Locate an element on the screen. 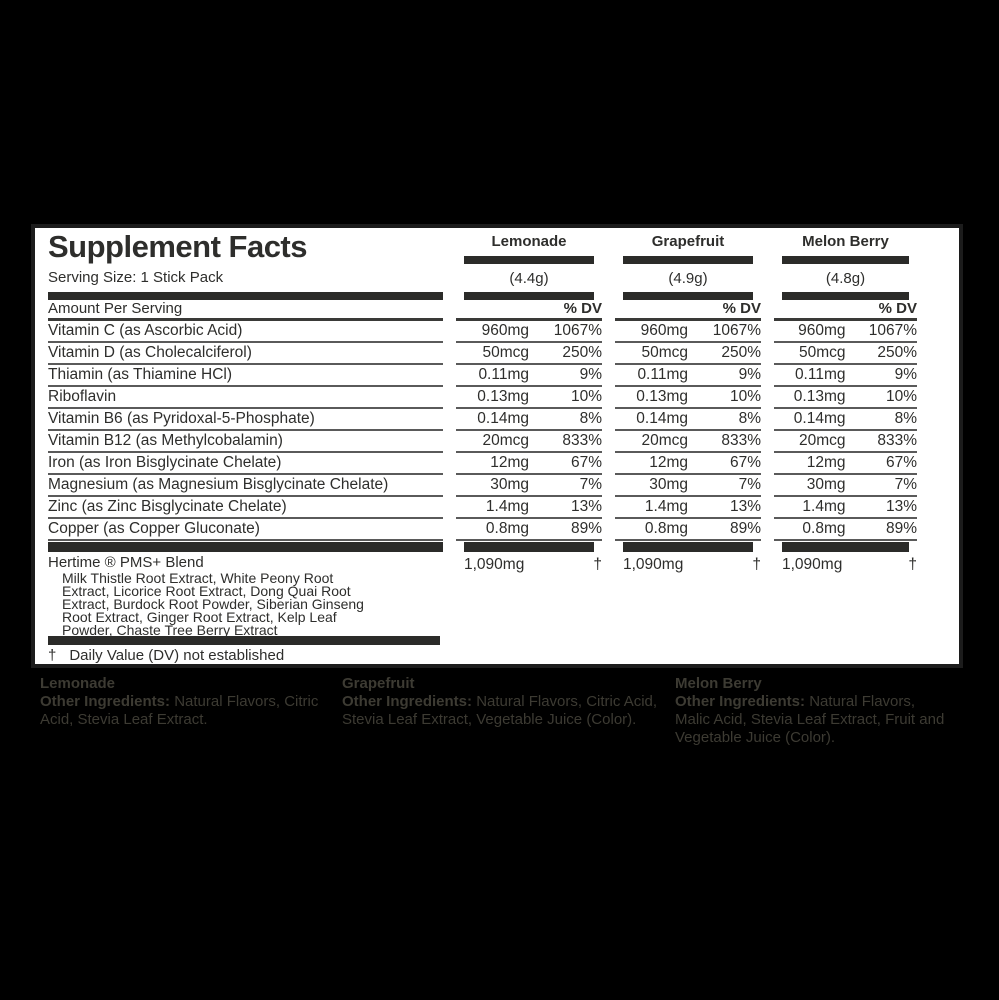  blend-ingredients-line: Powder, Chaste Tree Berry Extract is located at coordinates (170, 630).